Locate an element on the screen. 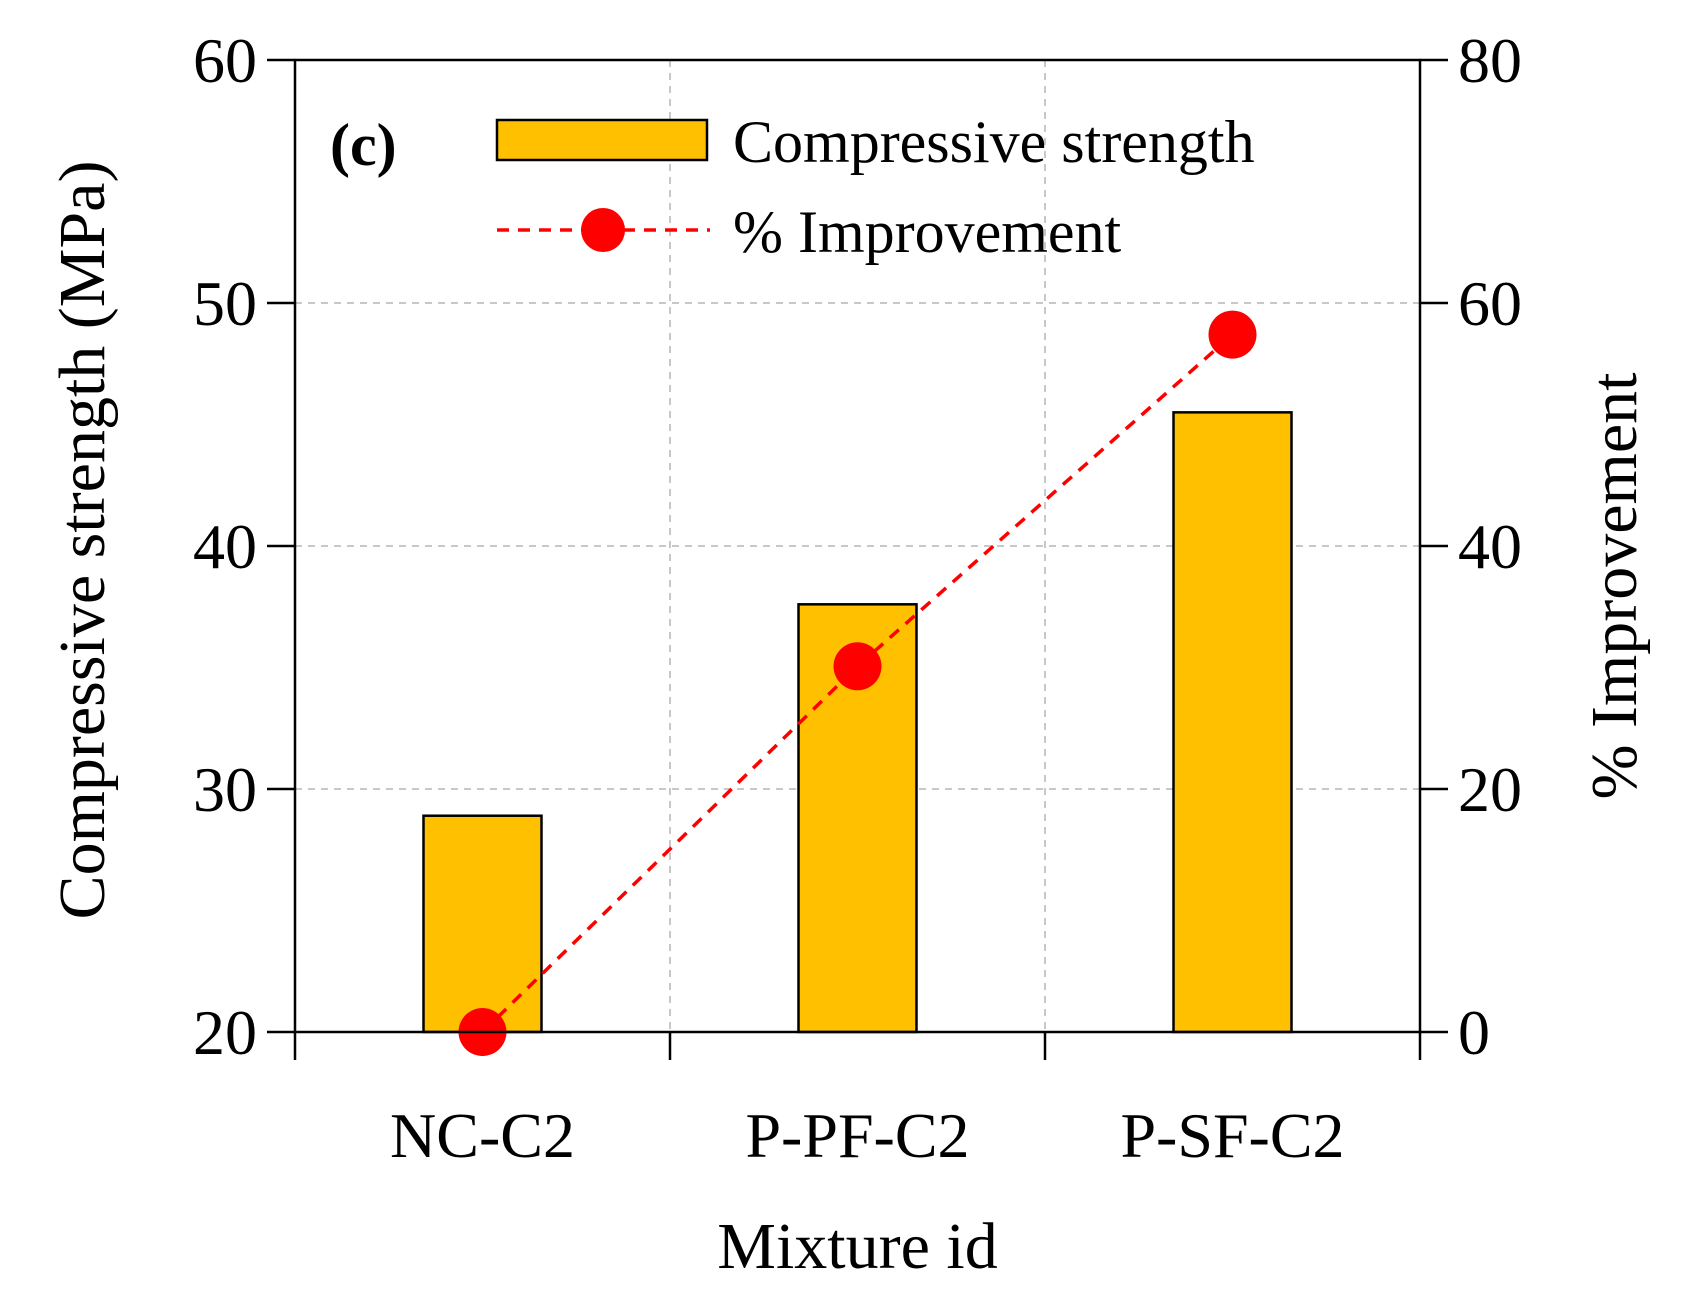 The height and width of the screenshot is (1297, 1682). y-tick-label: 40 is located at coordinates (225, 546).